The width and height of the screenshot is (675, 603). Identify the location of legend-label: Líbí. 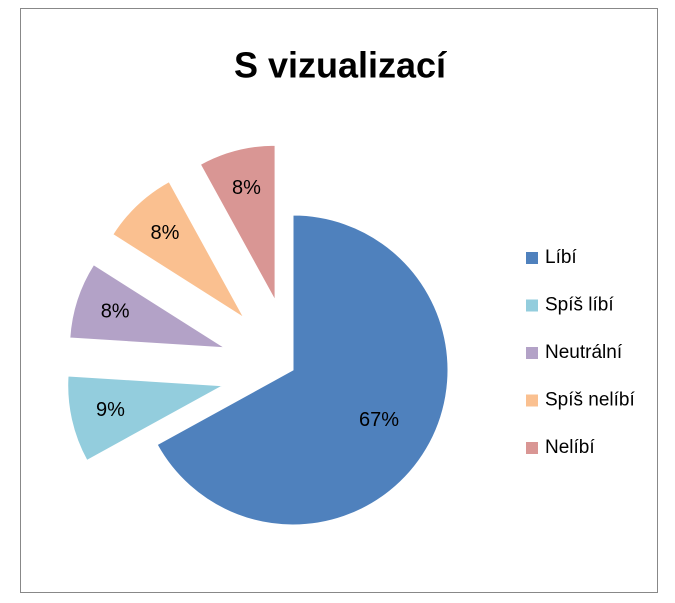
(561, 257).